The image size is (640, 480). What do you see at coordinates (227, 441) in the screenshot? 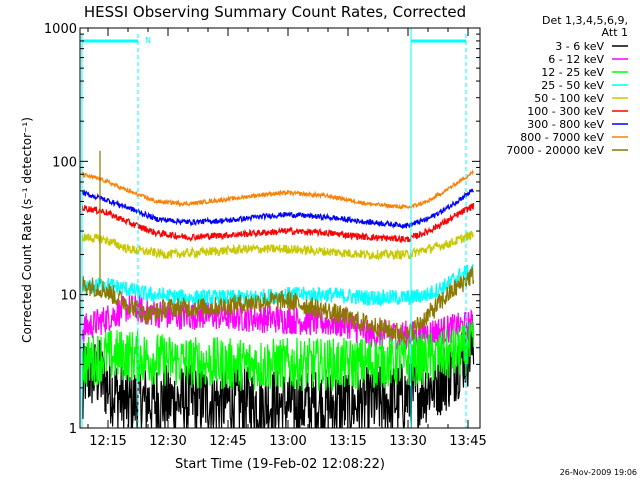
I see `x-tick-label: 12:45` at bounding box center [227, 441].